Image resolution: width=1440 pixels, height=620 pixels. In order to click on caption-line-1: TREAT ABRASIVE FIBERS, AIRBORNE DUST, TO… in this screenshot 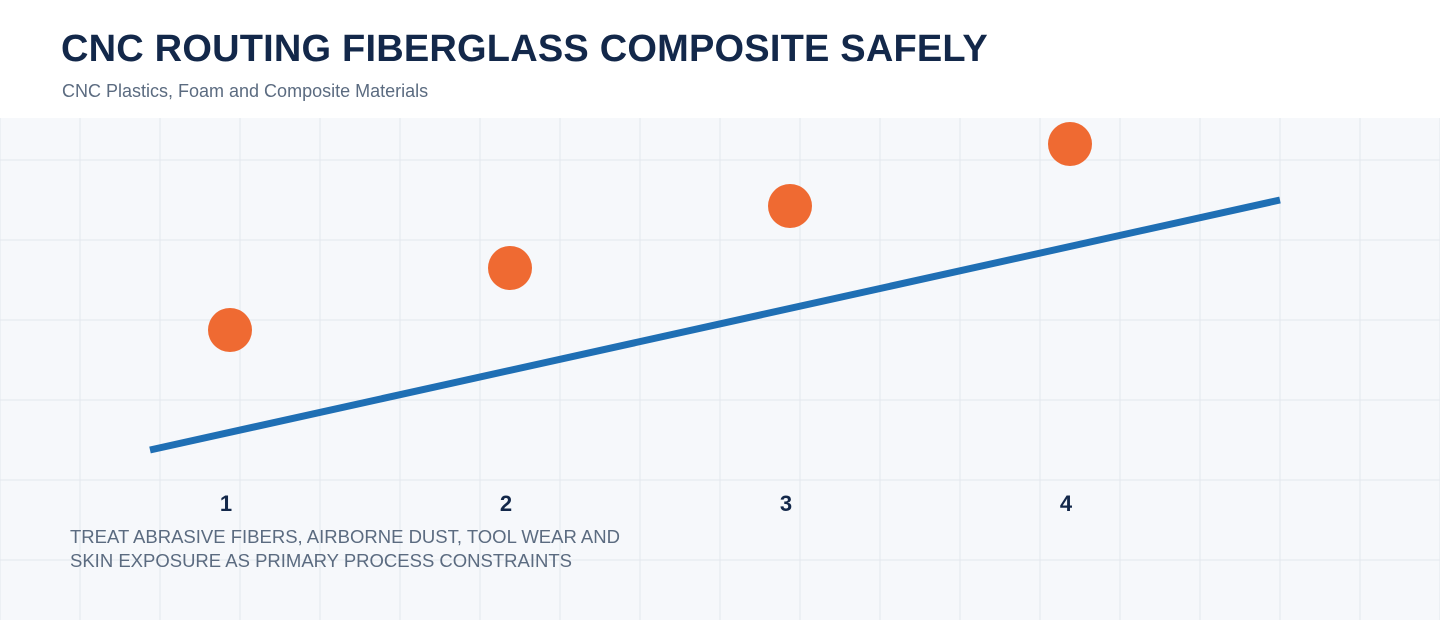, I will do `click(345, 536)`.